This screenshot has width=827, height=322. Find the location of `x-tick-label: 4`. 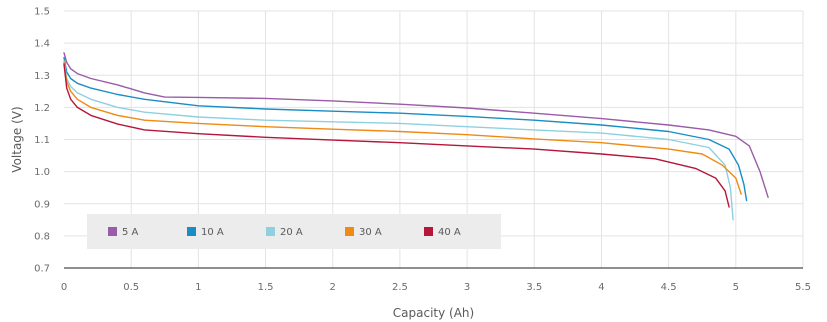

x-tick-label: 4 is located at coordinates (601, 287).